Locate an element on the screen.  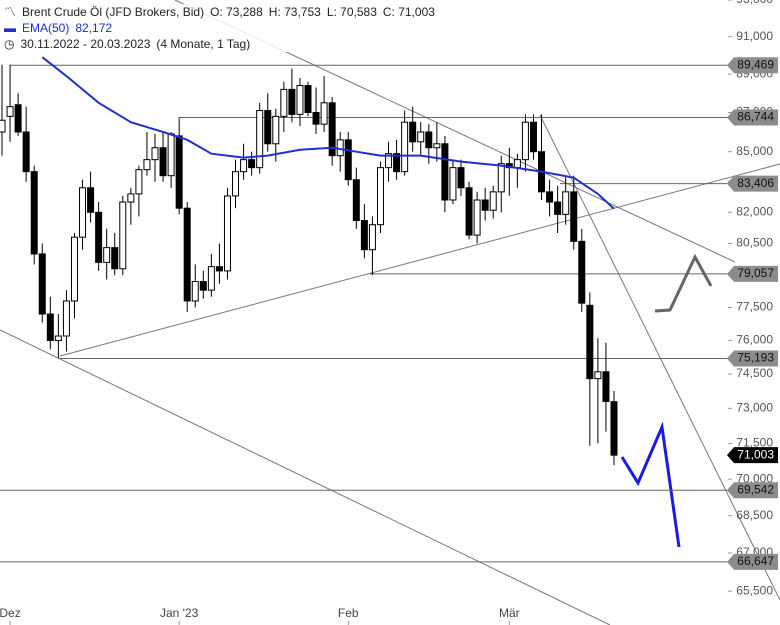
ema-value: 82,172 is located at coordinates (94, 28).